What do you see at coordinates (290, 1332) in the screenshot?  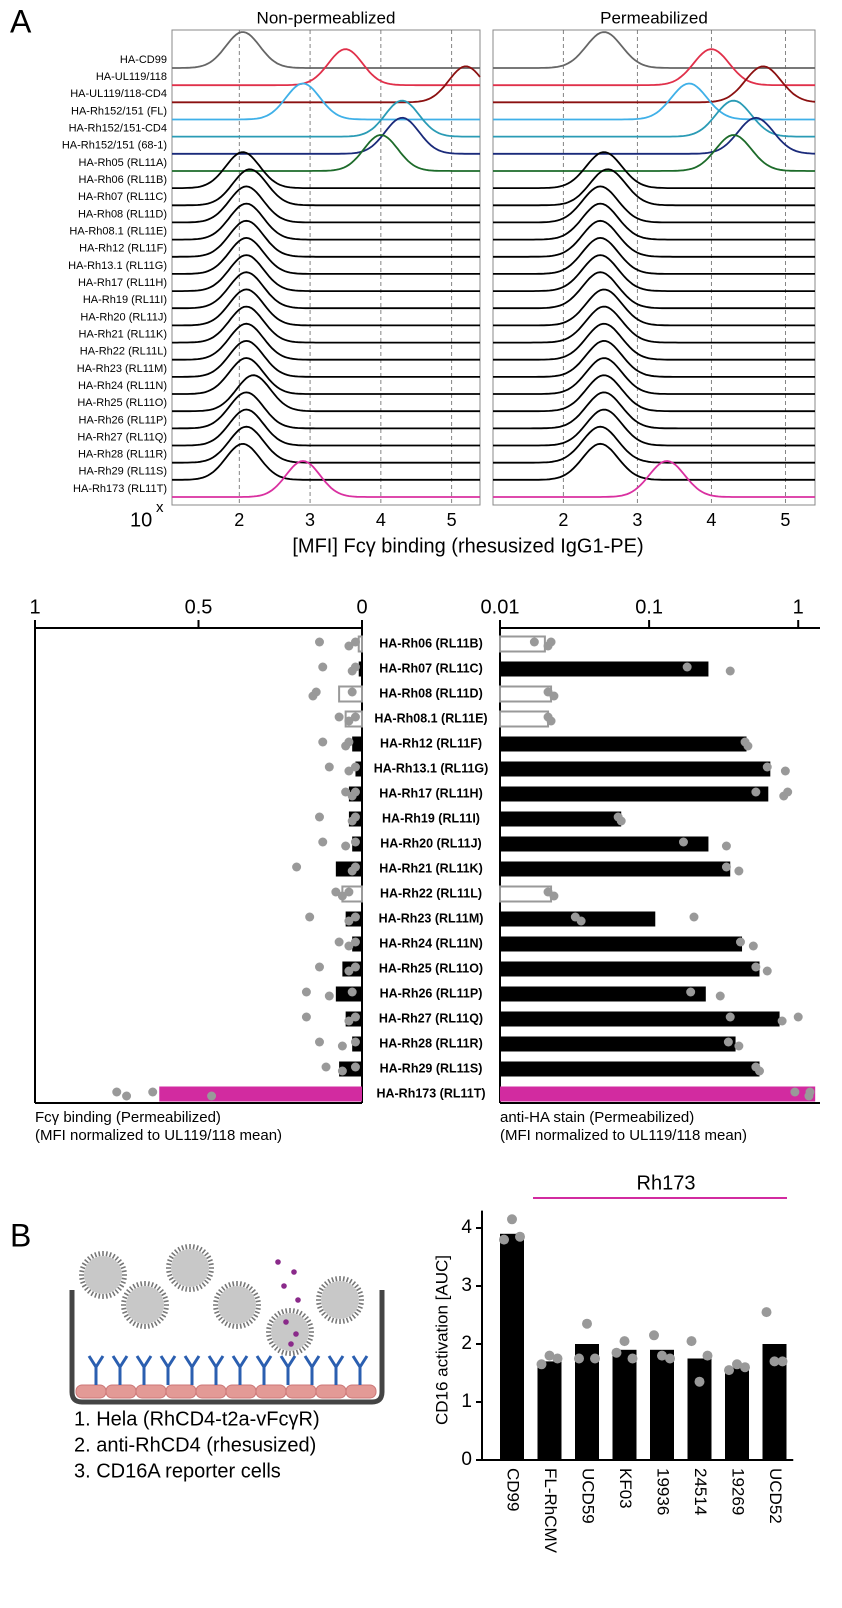 I see `reporter-cell` at bounding box center [290, 1332].